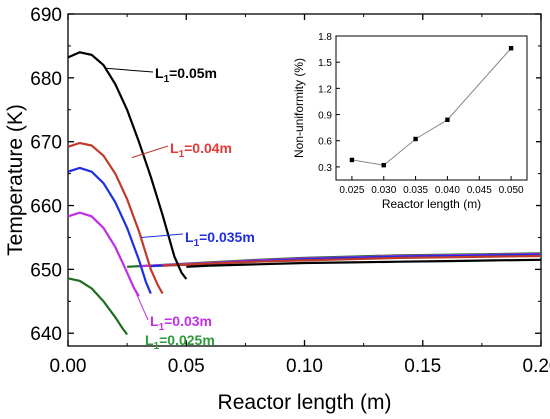 The image size is (550, 419). Describe the element at coordinates (383, 190) in the screenshot. I see `inset-x-tick-label: 0.030` at that location.